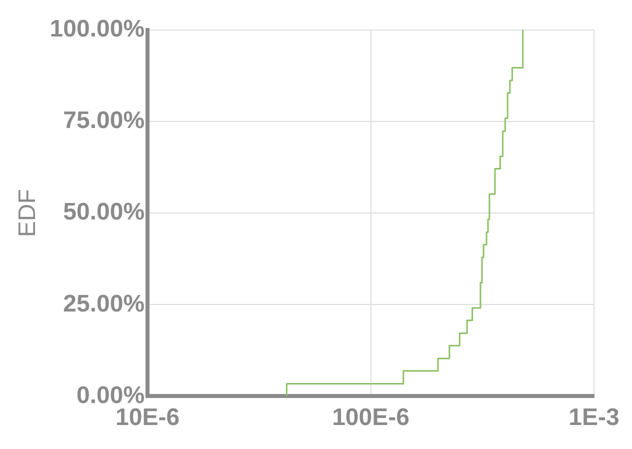 This screenshot has height=449, width=632. What do you see at coordinates (28, 213) in the screenshot?
I see `y-axis-title: EDF` at bounding box center [28, 213].